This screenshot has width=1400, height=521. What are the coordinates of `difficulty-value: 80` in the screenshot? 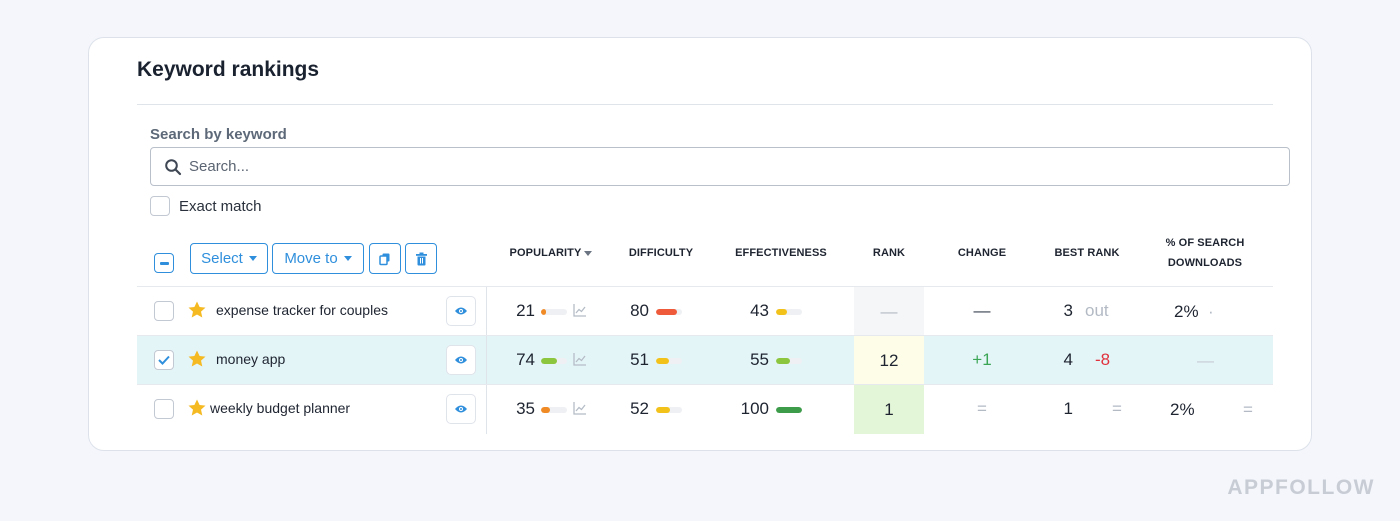 It's located at (639, 310).